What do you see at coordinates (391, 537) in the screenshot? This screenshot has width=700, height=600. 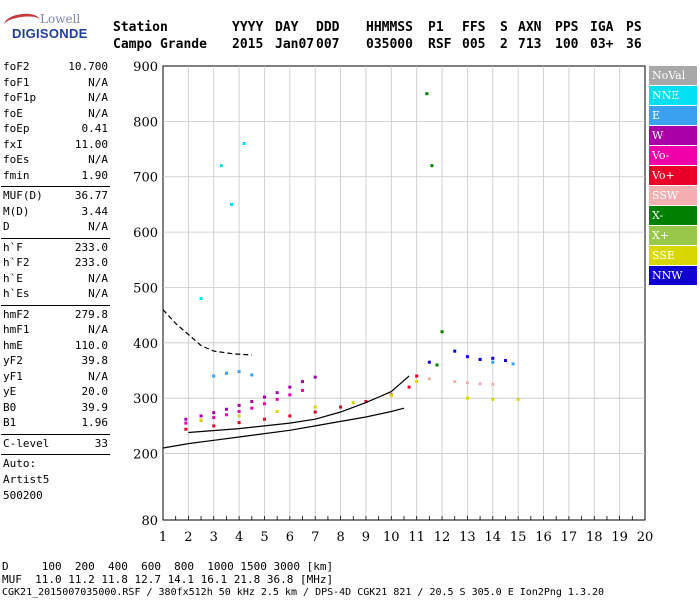 I see `x-tick-label: 10` at bounding box center [391, 537].